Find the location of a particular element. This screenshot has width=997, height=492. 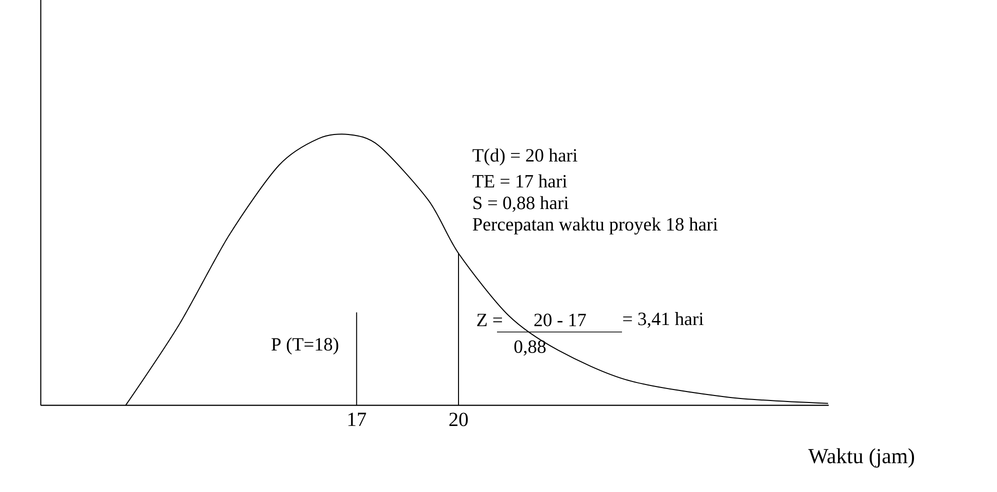

x-tick-label: 20 is located at coordinates (458, 419).